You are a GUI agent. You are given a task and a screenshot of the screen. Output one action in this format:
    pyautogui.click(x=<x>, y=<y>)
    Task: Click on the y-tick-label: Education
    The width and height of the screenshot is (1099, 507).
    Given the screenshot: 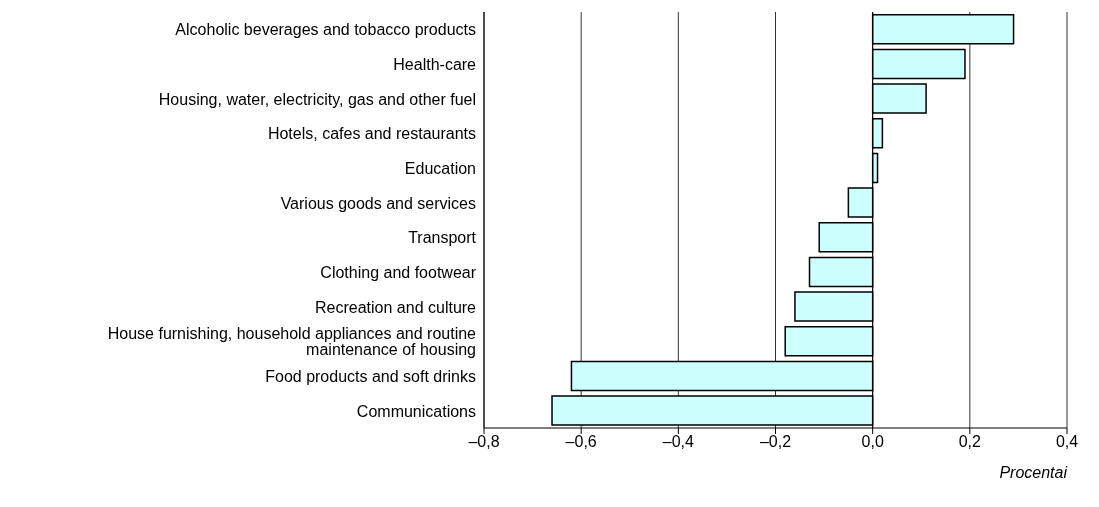 What is the action you would take?
    pyautogui.click(x=440, y=168)
    